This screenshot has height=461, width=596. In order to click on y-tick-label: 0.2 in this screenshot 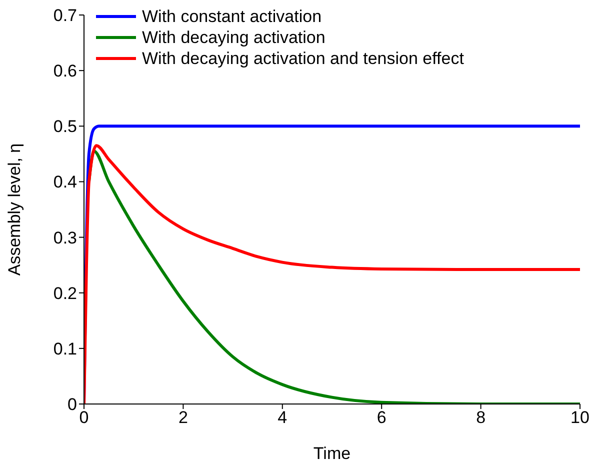, I will do `click(65, 293)`.